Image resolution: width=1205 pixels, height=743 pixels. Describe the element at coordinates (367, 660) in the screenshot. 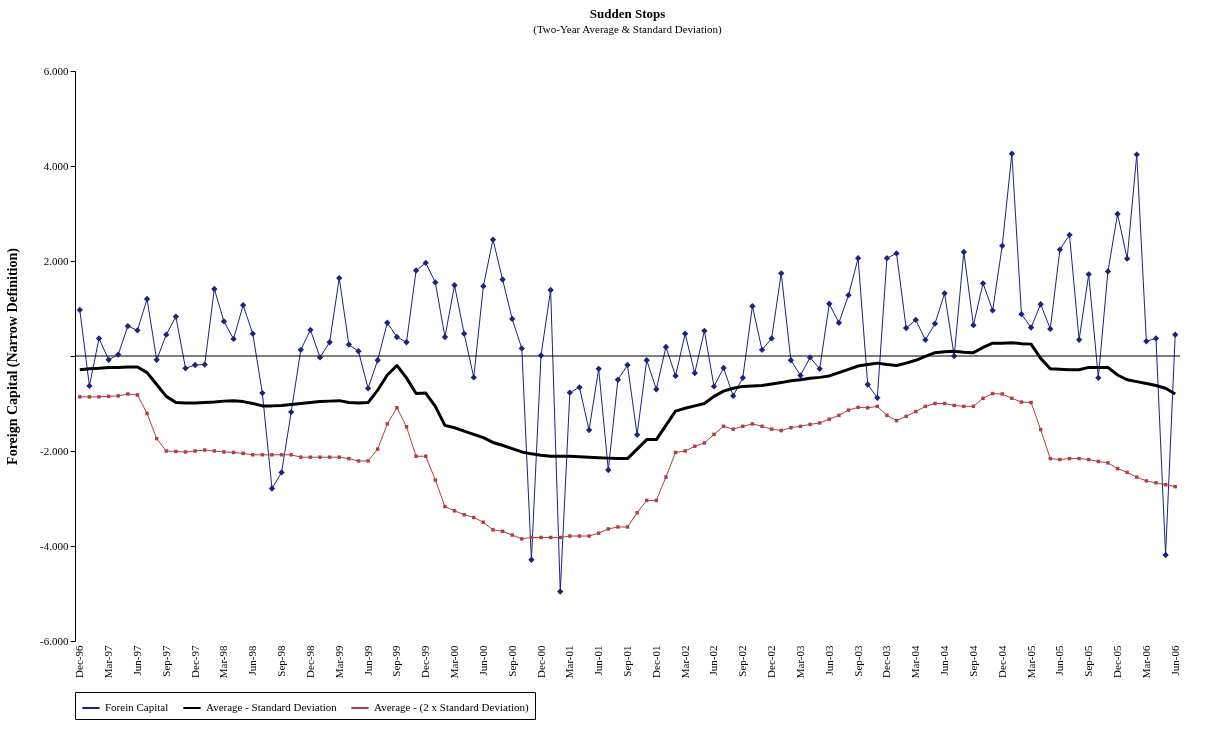

I see `x-tick-label: Jun-99` at that location.